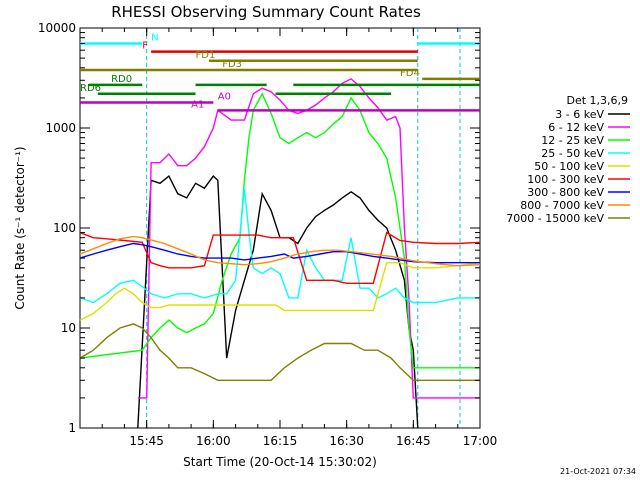 Image resolution: width=640 pixels, height=480 pixels. What do you see at coordinates (60, 128) in the screenshot?
I see `y-tick-label-3: 1000` at bounding box center [60, 128].